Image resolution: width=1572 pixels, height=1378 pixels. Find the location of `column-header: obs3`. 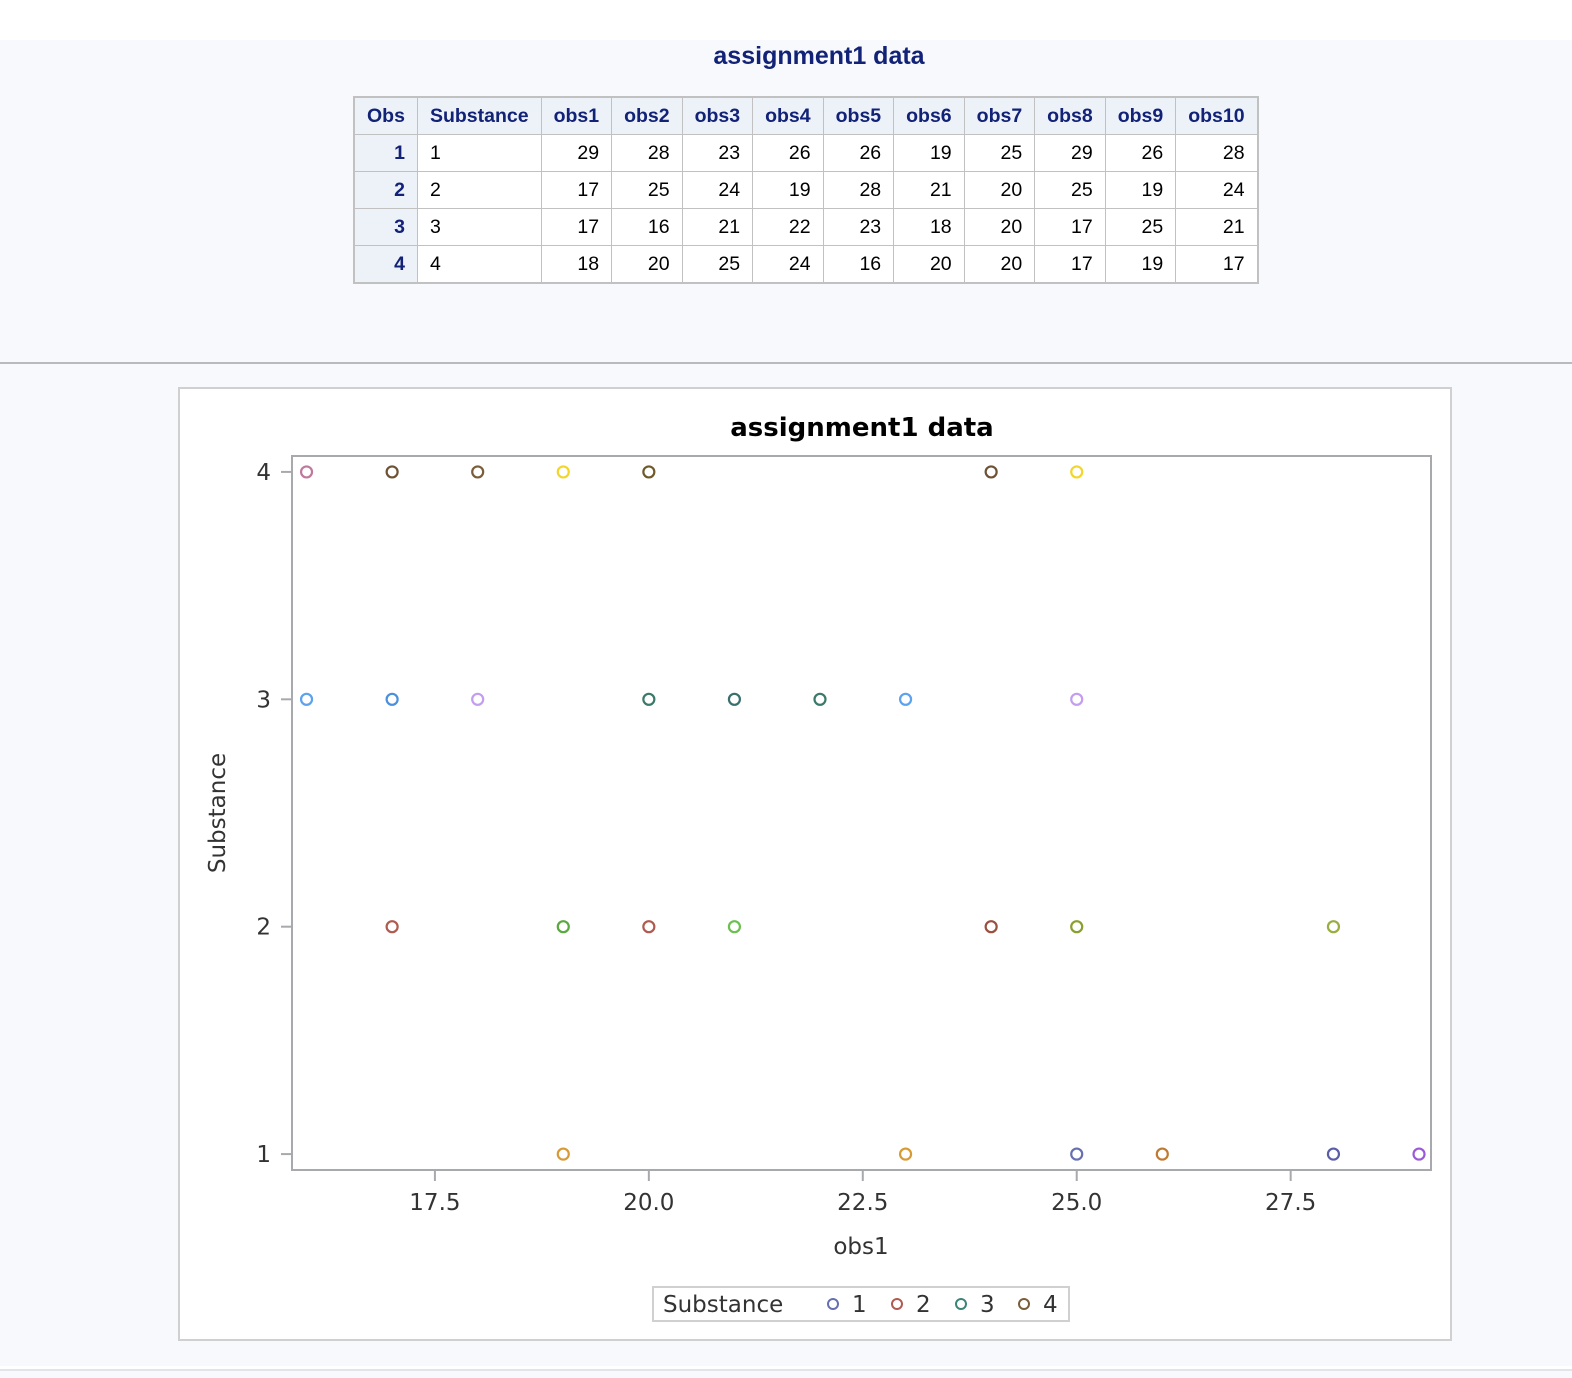

column-header: obs3 is located at coordinates (717, 115).